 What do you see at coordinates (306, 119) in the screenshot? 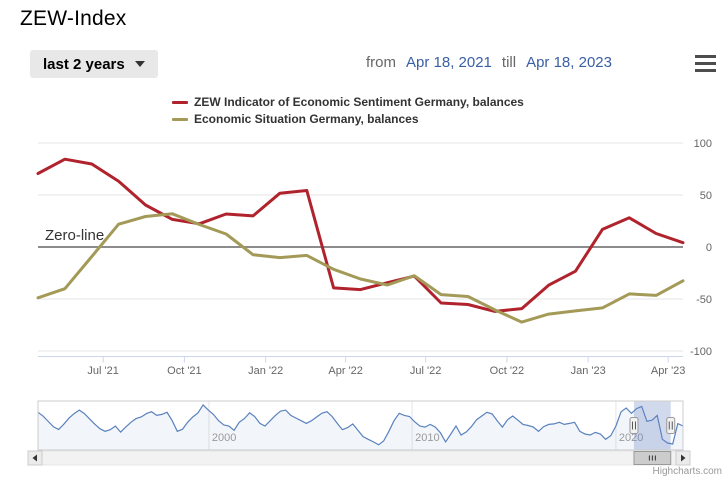
I see `legend-label-situation: Economic Situation Germany, balances` at bounding box center [306, 119].